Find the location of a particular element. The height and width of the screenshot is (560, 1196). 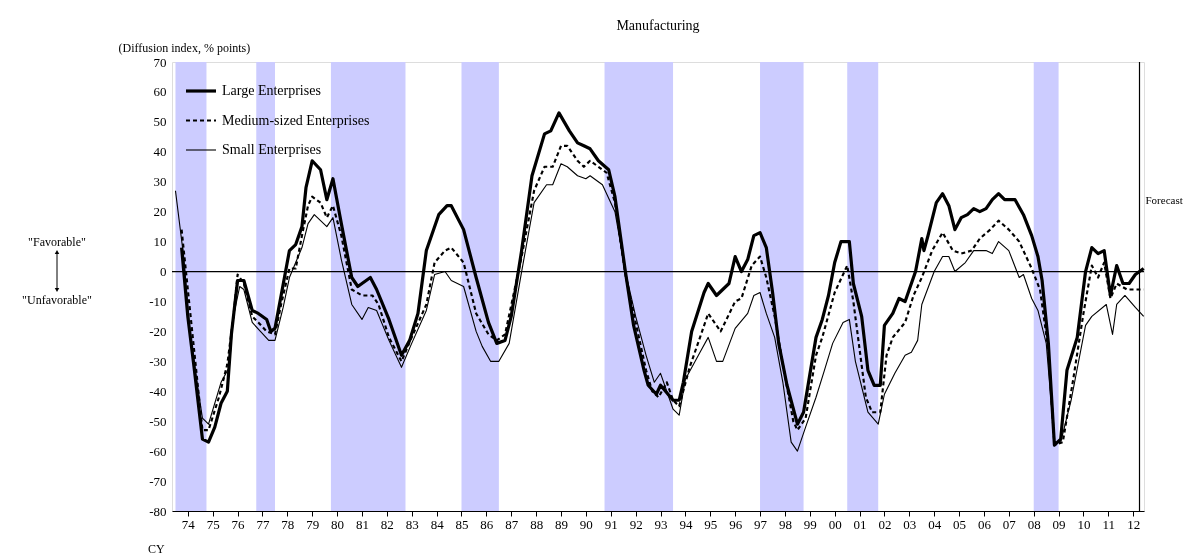

x-tick-label: 95 is located at coordinates (711, 524).